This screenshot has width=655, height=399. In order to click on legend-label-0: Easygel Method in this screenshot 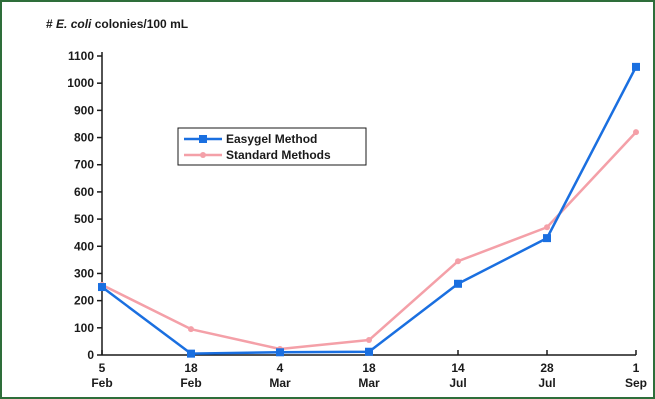, I will do `click(271, 139)`.